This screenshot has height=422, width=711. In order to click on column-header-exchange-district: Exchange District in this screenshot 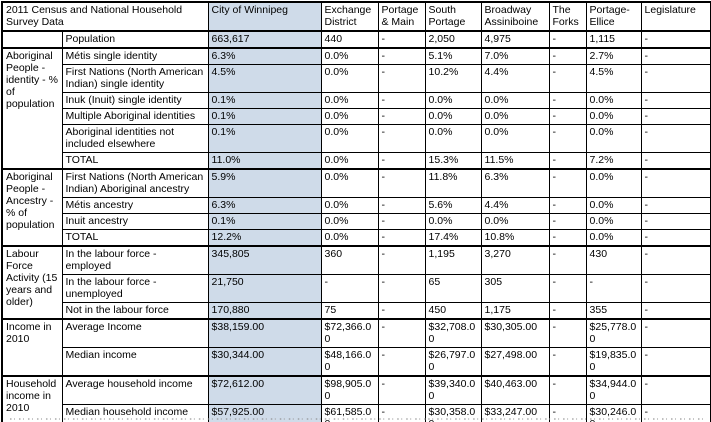, I will do `click(349, 16)`.